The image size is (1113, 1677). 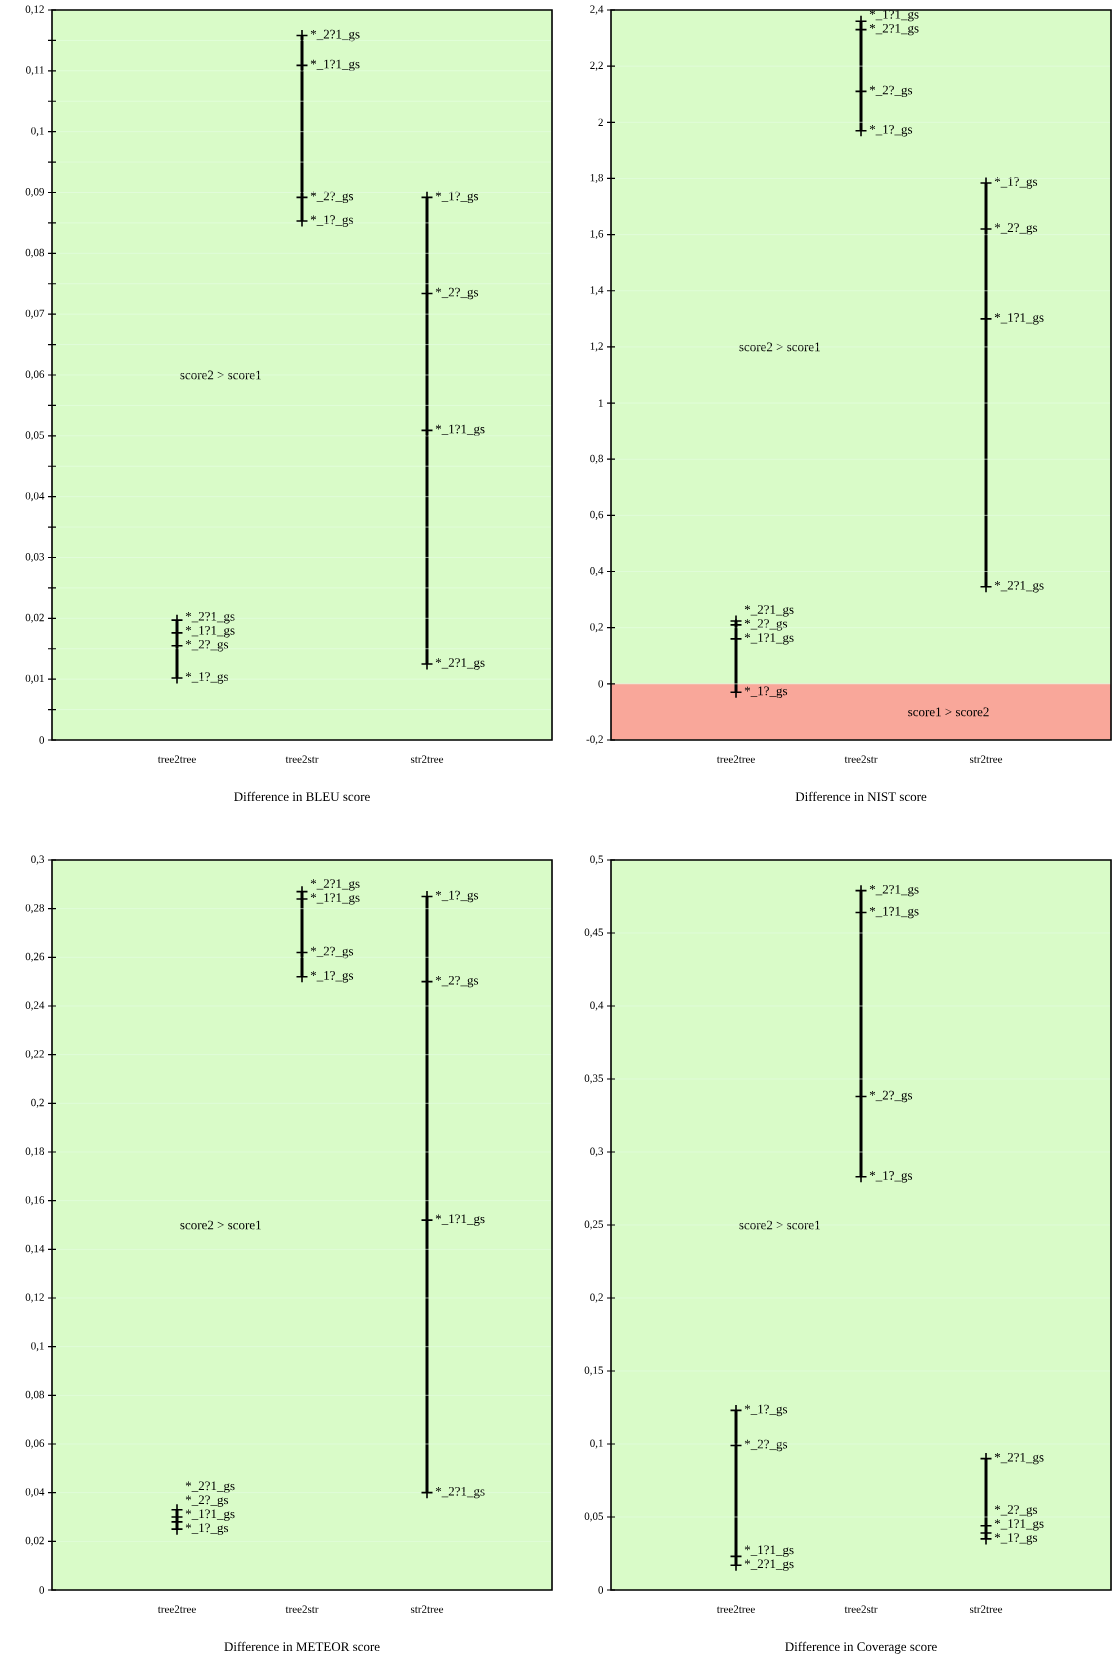 What do you see at coordinates (35, 1152) in the screenshot?
I see `y-tick-label: 0,18` at bounding box center [35, 1152].